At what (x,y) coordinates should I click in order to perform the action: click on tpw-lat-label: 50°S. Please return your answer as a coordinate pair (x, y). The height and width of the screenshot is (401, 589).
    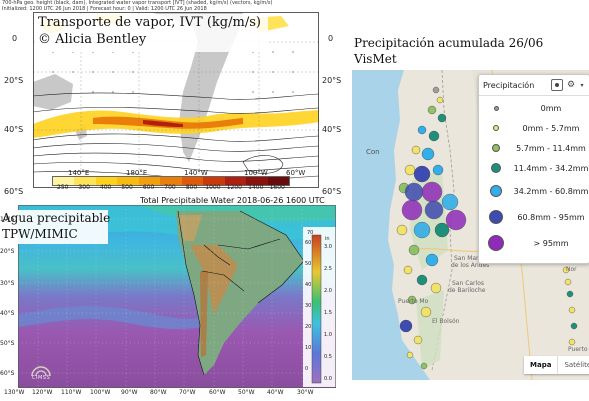
    Looking at the image, I should click on (7, 343).